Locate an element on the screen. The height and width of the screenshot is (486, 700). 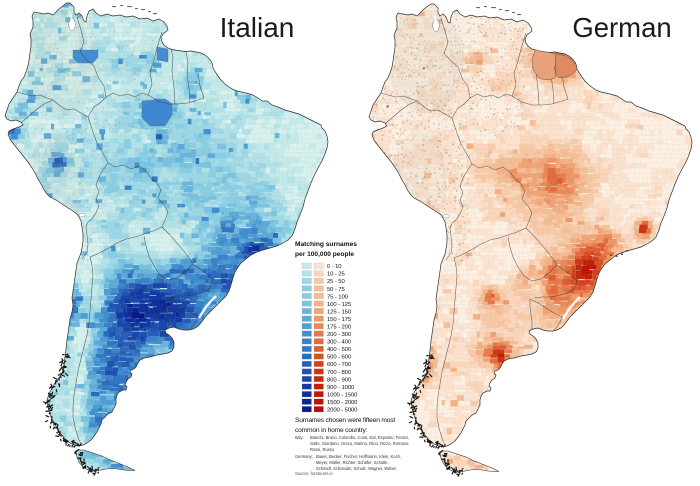
svg-text: 1000 - 1500 is located at coordinates (342, 396).